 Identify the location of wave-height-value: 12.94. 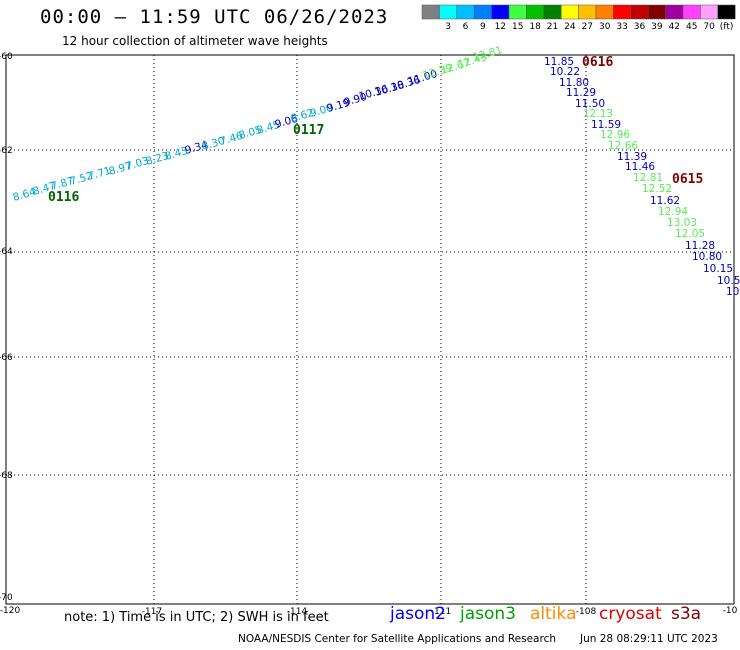
(673, 212).